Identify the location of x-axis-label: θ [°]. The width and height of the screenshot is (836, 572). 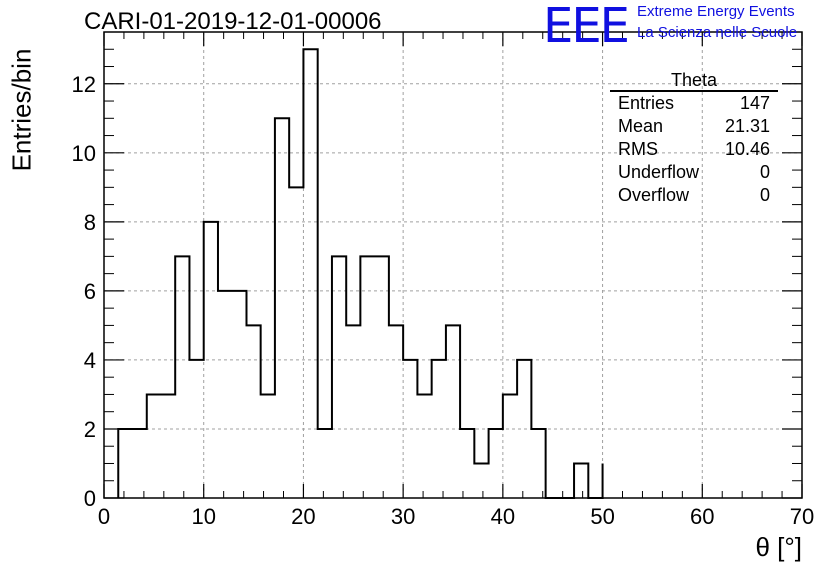
(778, 547).